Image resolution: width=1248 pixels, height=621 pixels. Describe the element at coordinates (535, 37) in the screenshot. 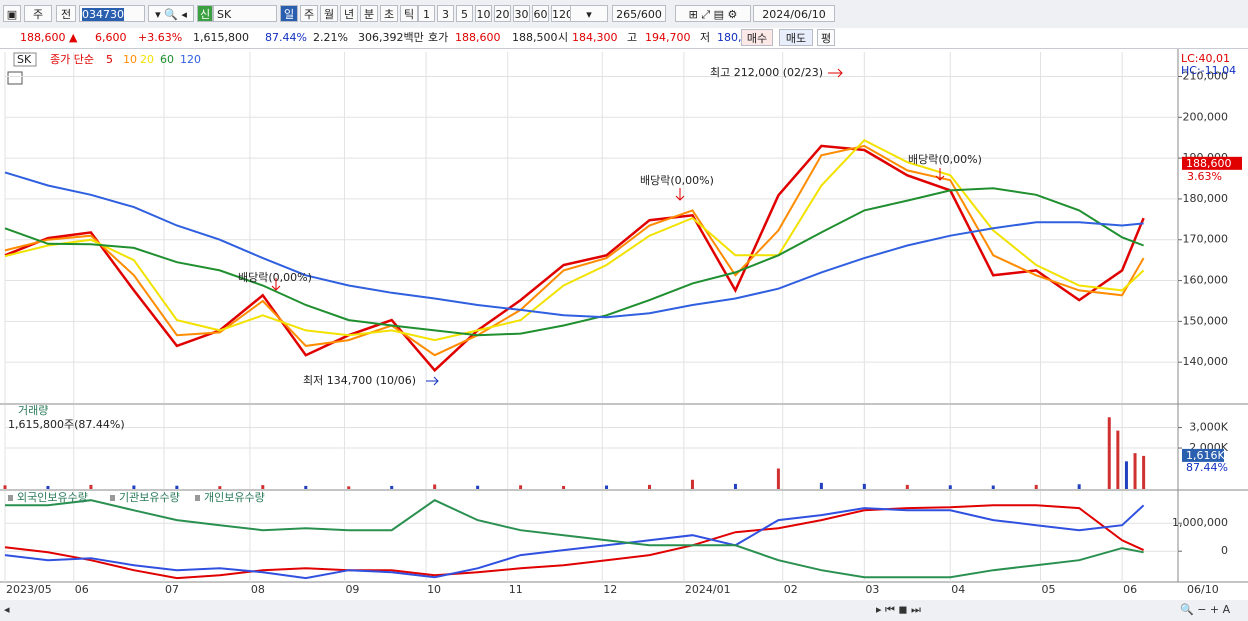

I see `bid: 188,500` at that location.